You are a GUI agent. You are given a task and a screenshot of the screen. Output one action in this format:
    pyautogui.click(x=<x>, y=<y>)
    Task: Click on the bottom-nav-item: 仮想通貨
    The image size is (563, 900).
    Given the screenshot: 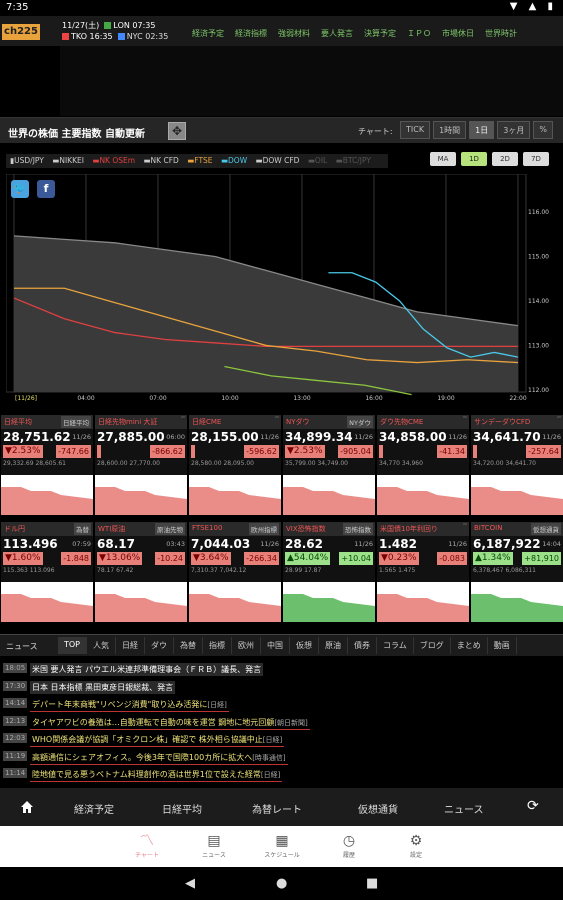 What is the action you would take?
    pyautogui.click(x=378, y=810)
    